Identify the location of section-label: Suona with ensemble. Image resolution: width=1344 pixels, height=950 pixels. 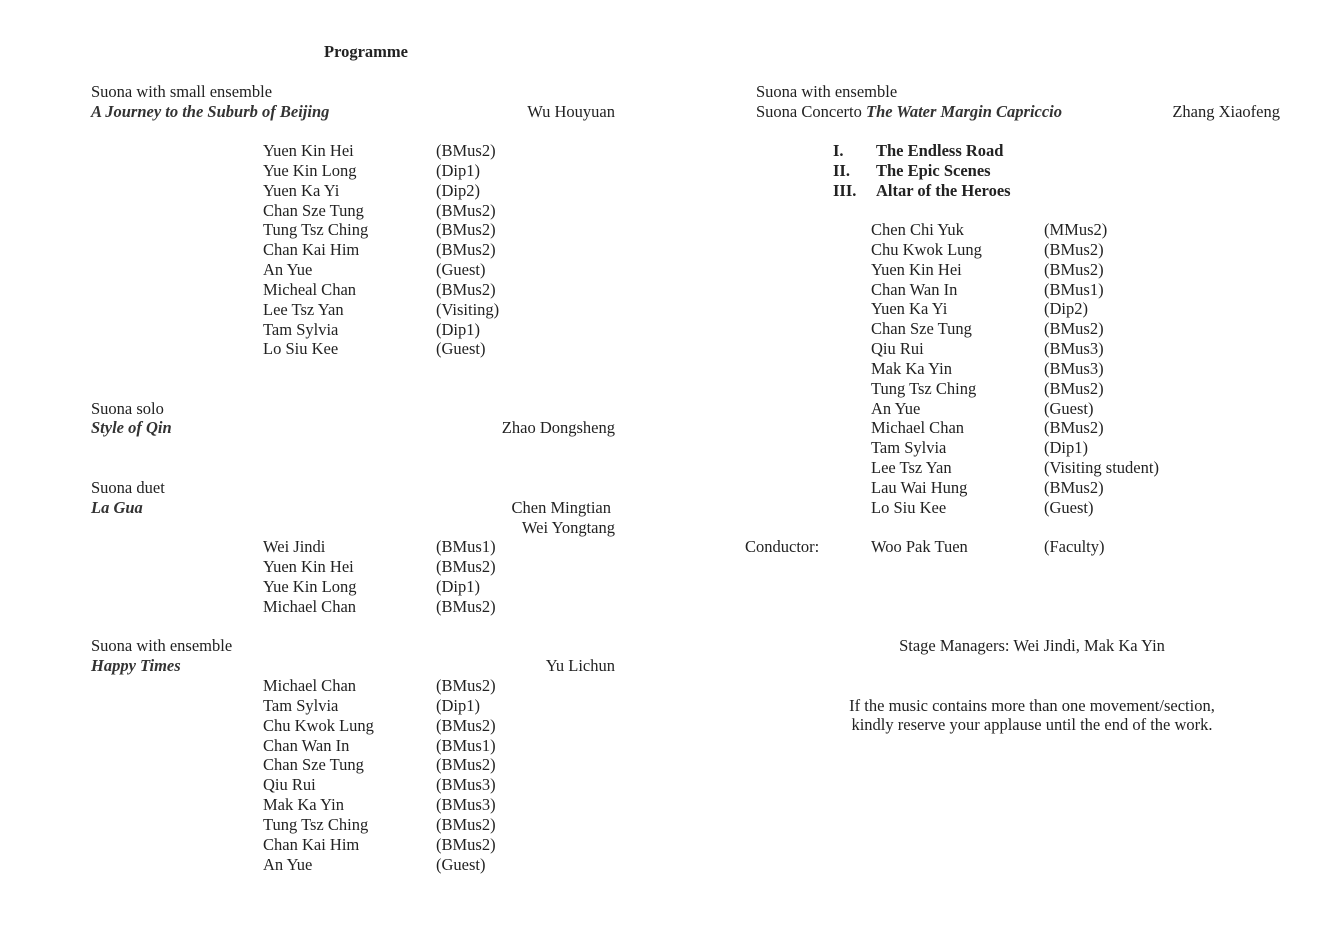
(162, 645).